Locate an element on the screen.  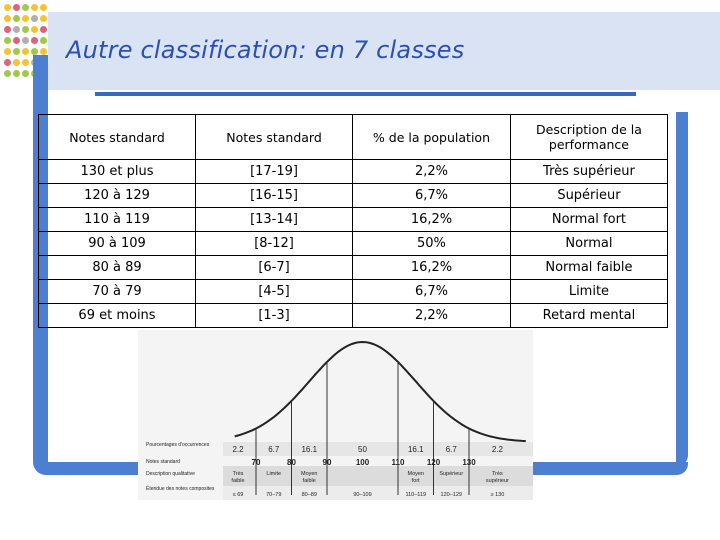
score-tick-label: 90 is located at coordinates (327, 462).